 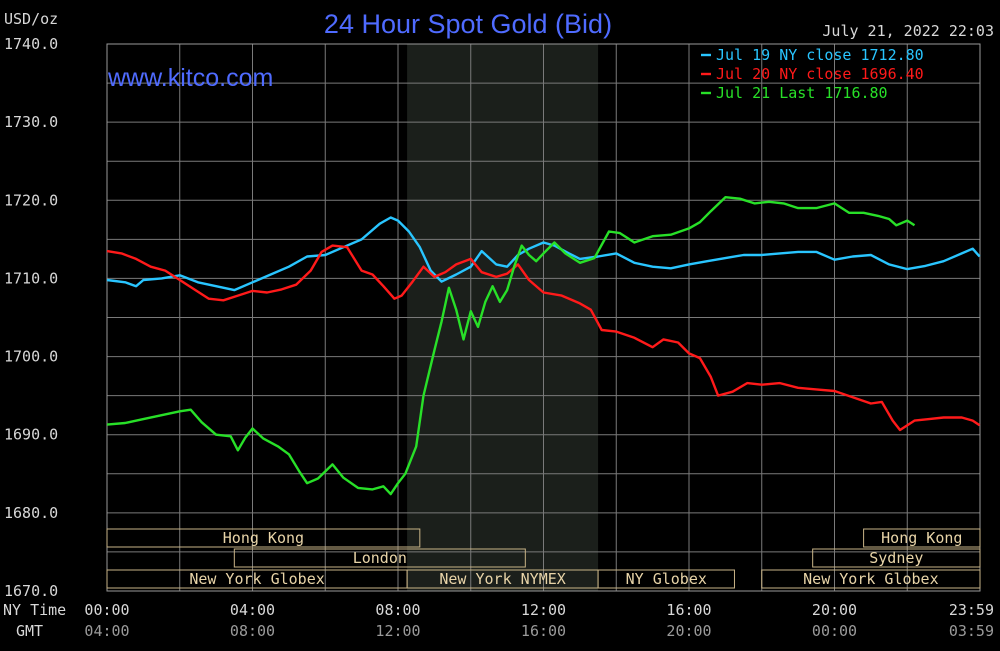 What do you see at coordinates (31, 278) in the screenshot?
I see `y-tick-label: 1710.0` at bounding box center [31, 278].